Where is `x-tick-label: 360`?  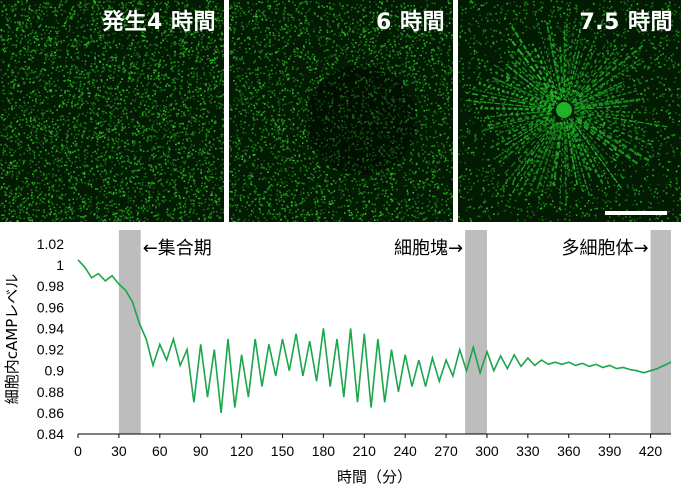
x-tick-label: 360 is located at coordinates (569, 451).